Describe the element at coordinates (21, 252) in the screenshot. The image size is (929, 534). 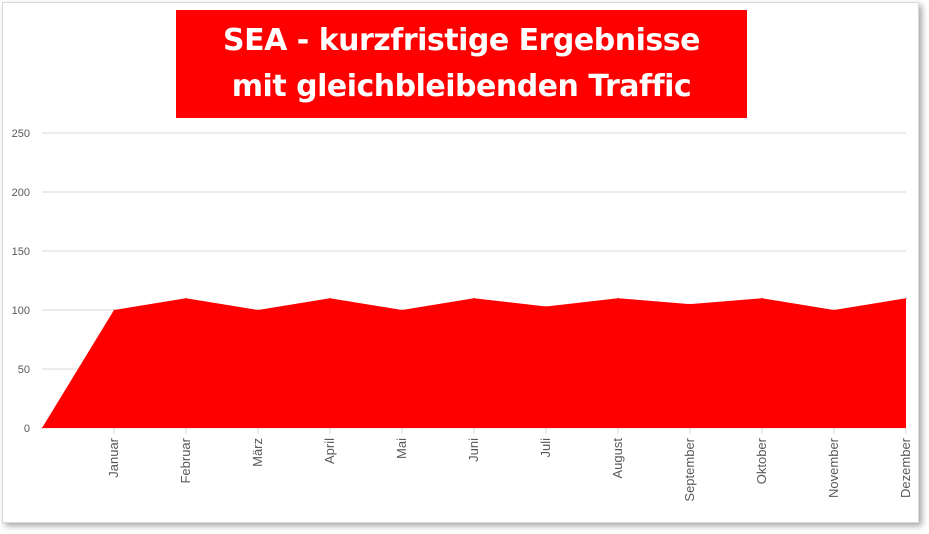
I see `y-tick-label: 150` at that location.